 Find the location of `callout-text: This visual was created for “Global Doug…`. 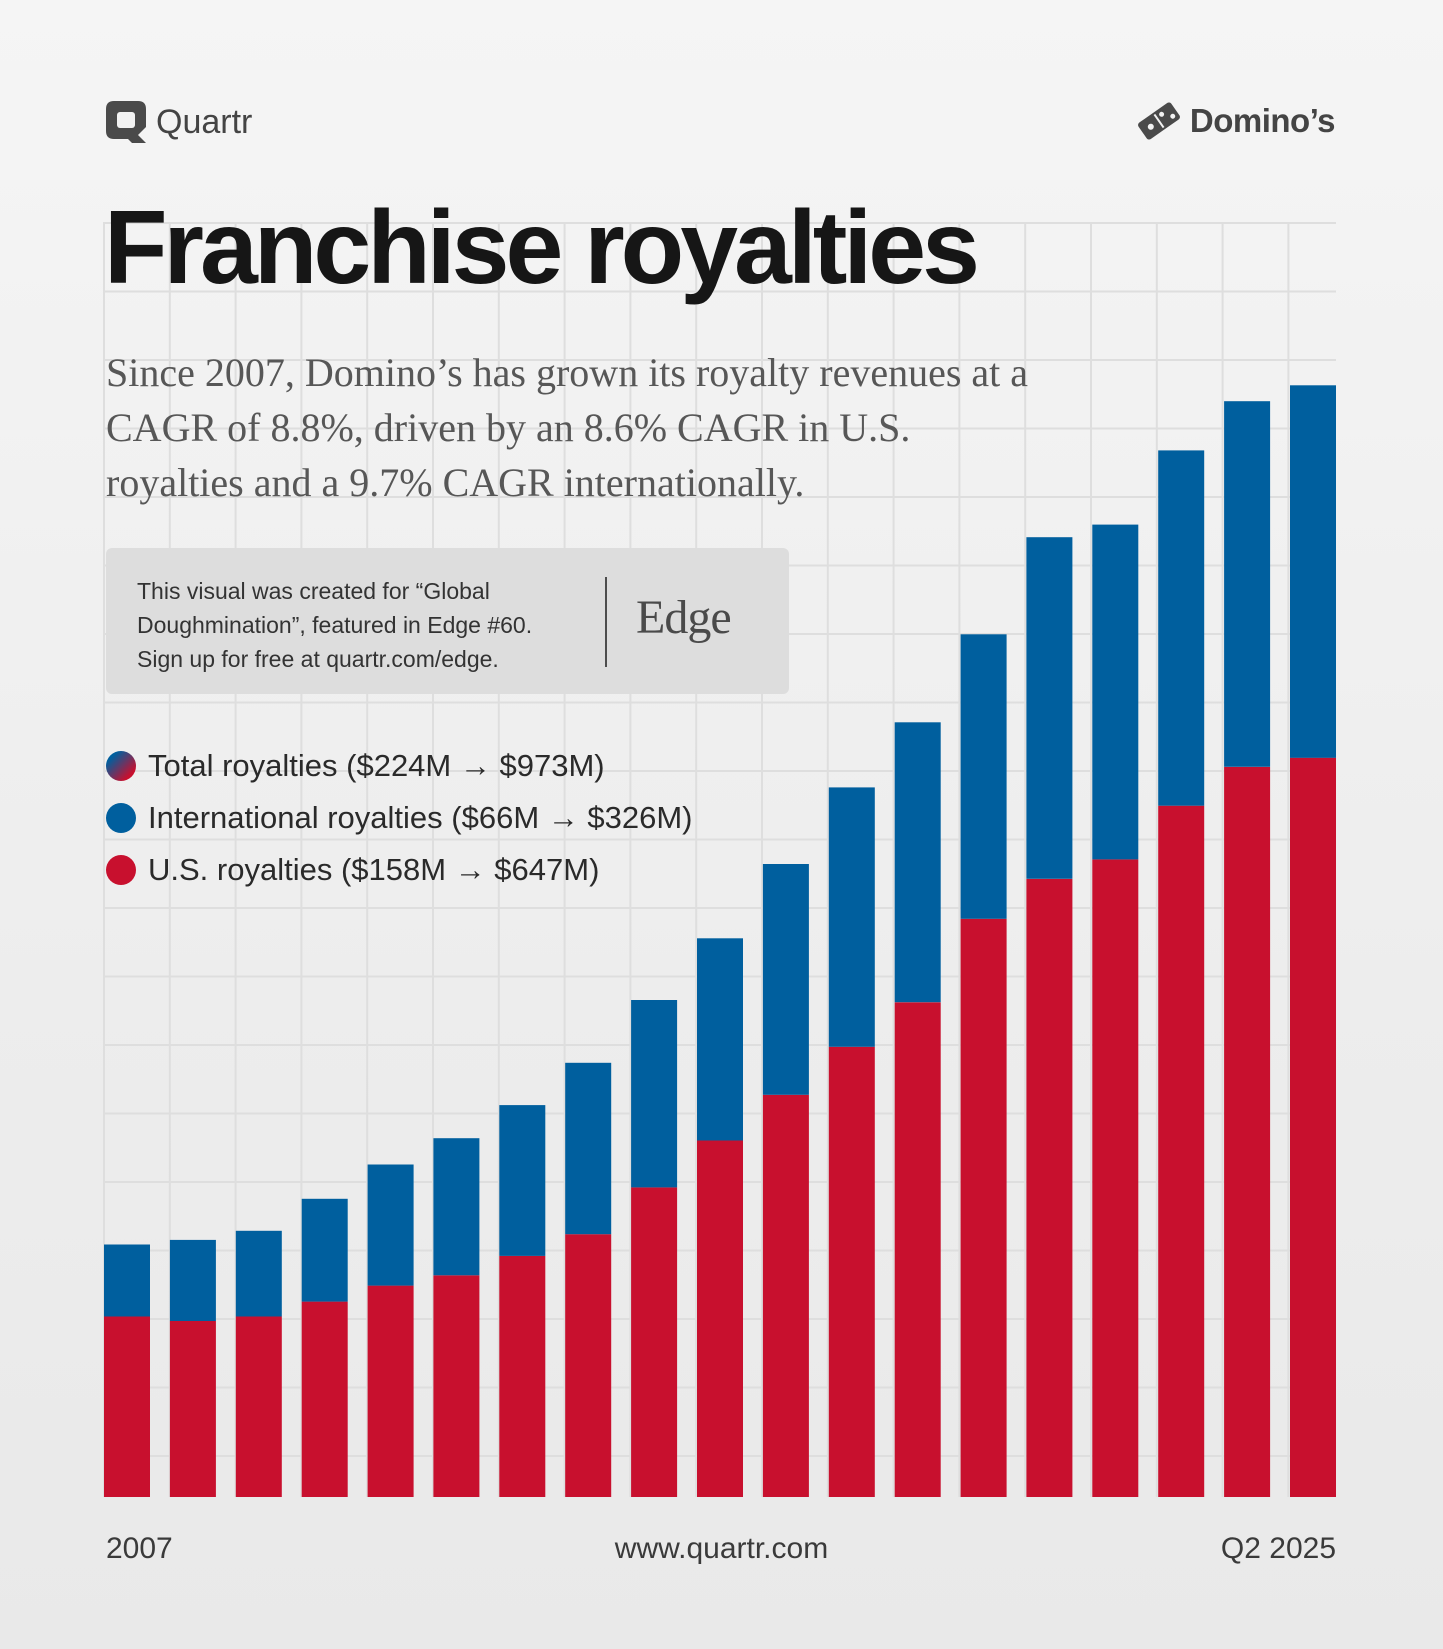

callout-text: This visual was created for “Global Doug… is located at coordinates (335, 625).